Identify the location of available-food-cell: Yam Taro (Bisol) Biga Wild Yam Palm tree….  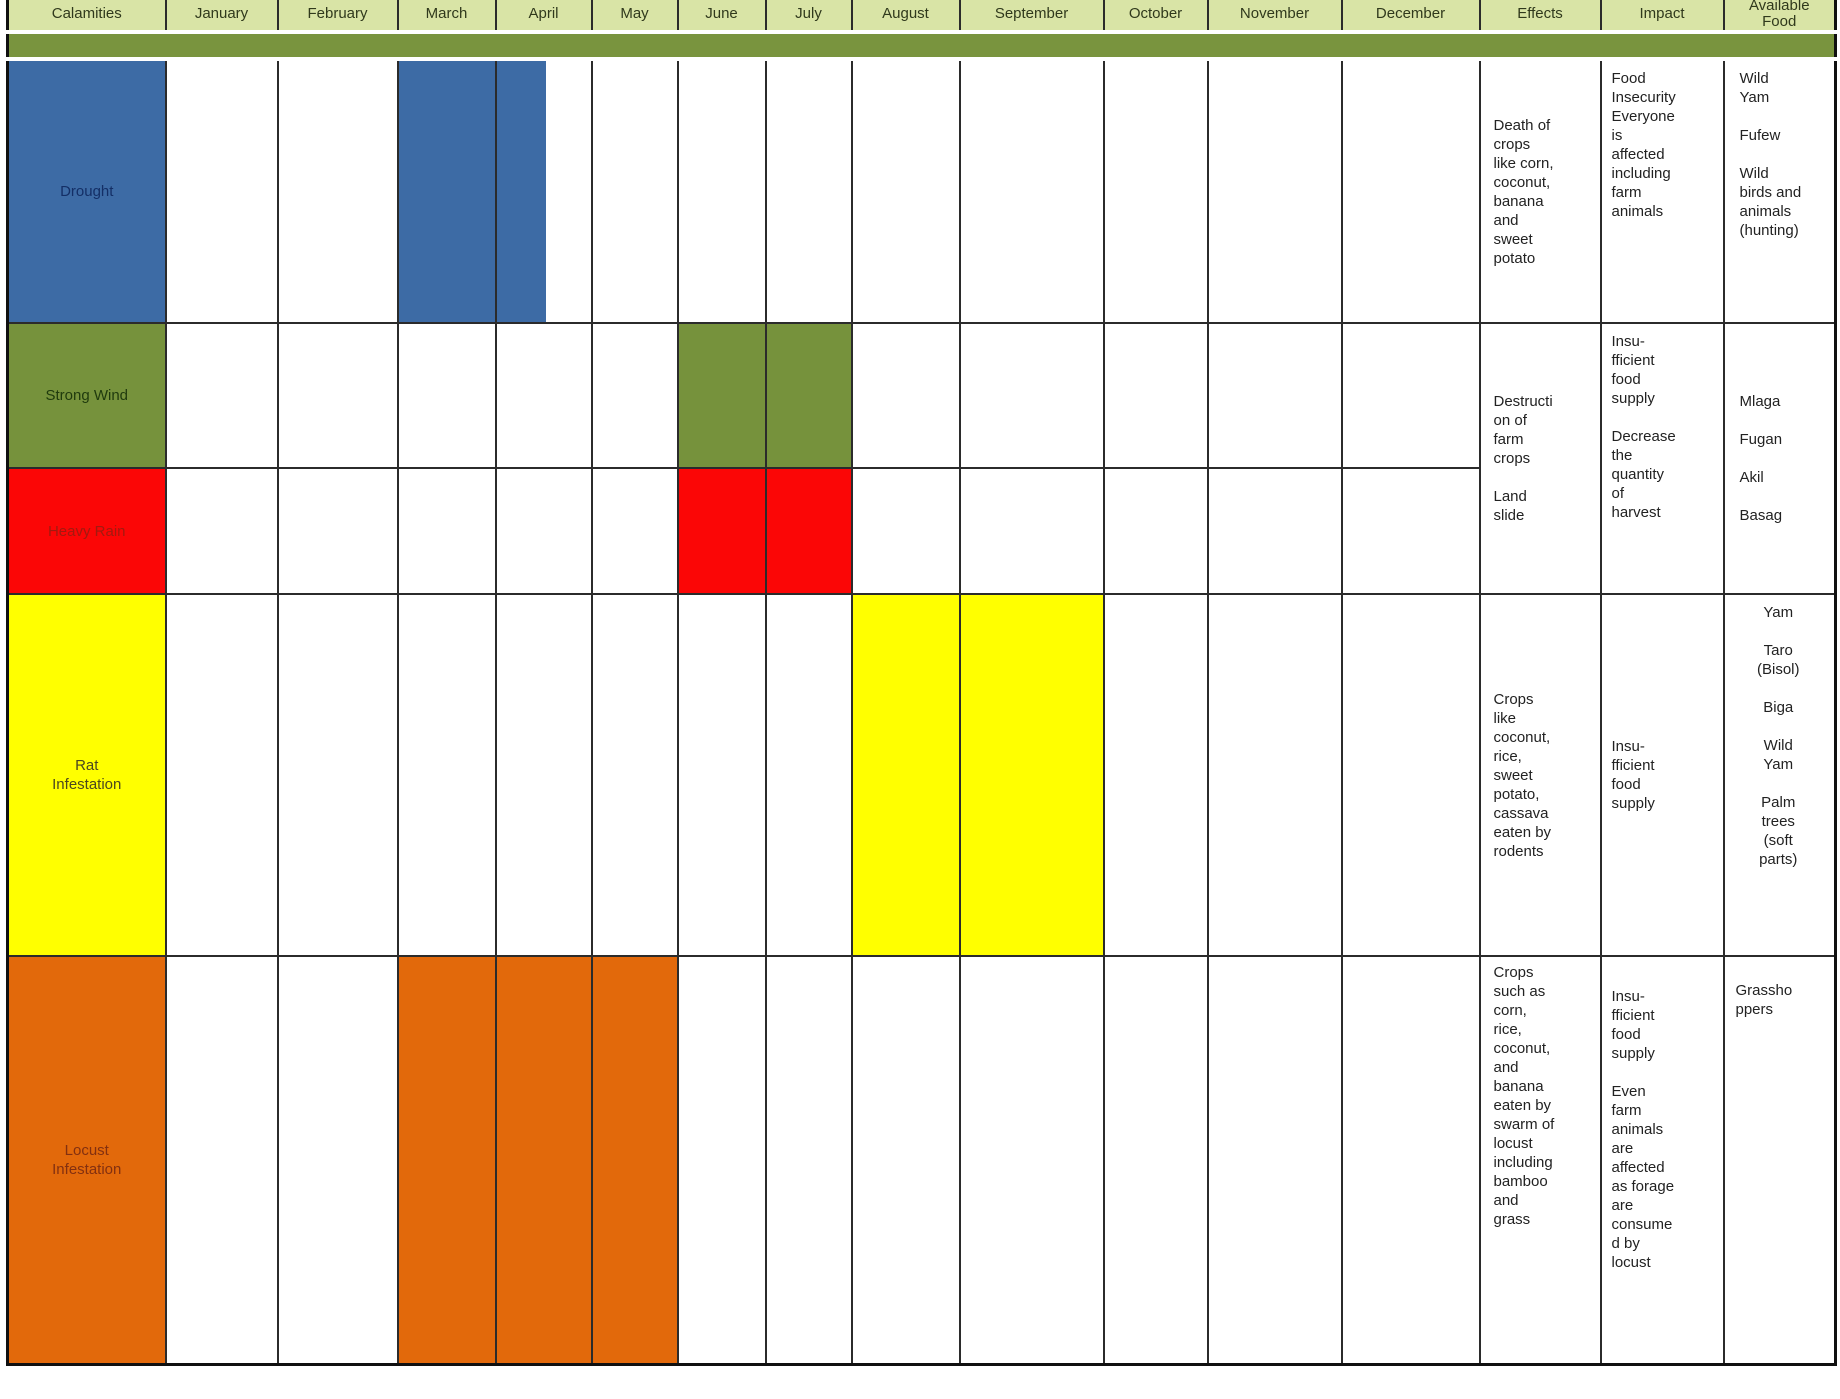
(1779, 775).